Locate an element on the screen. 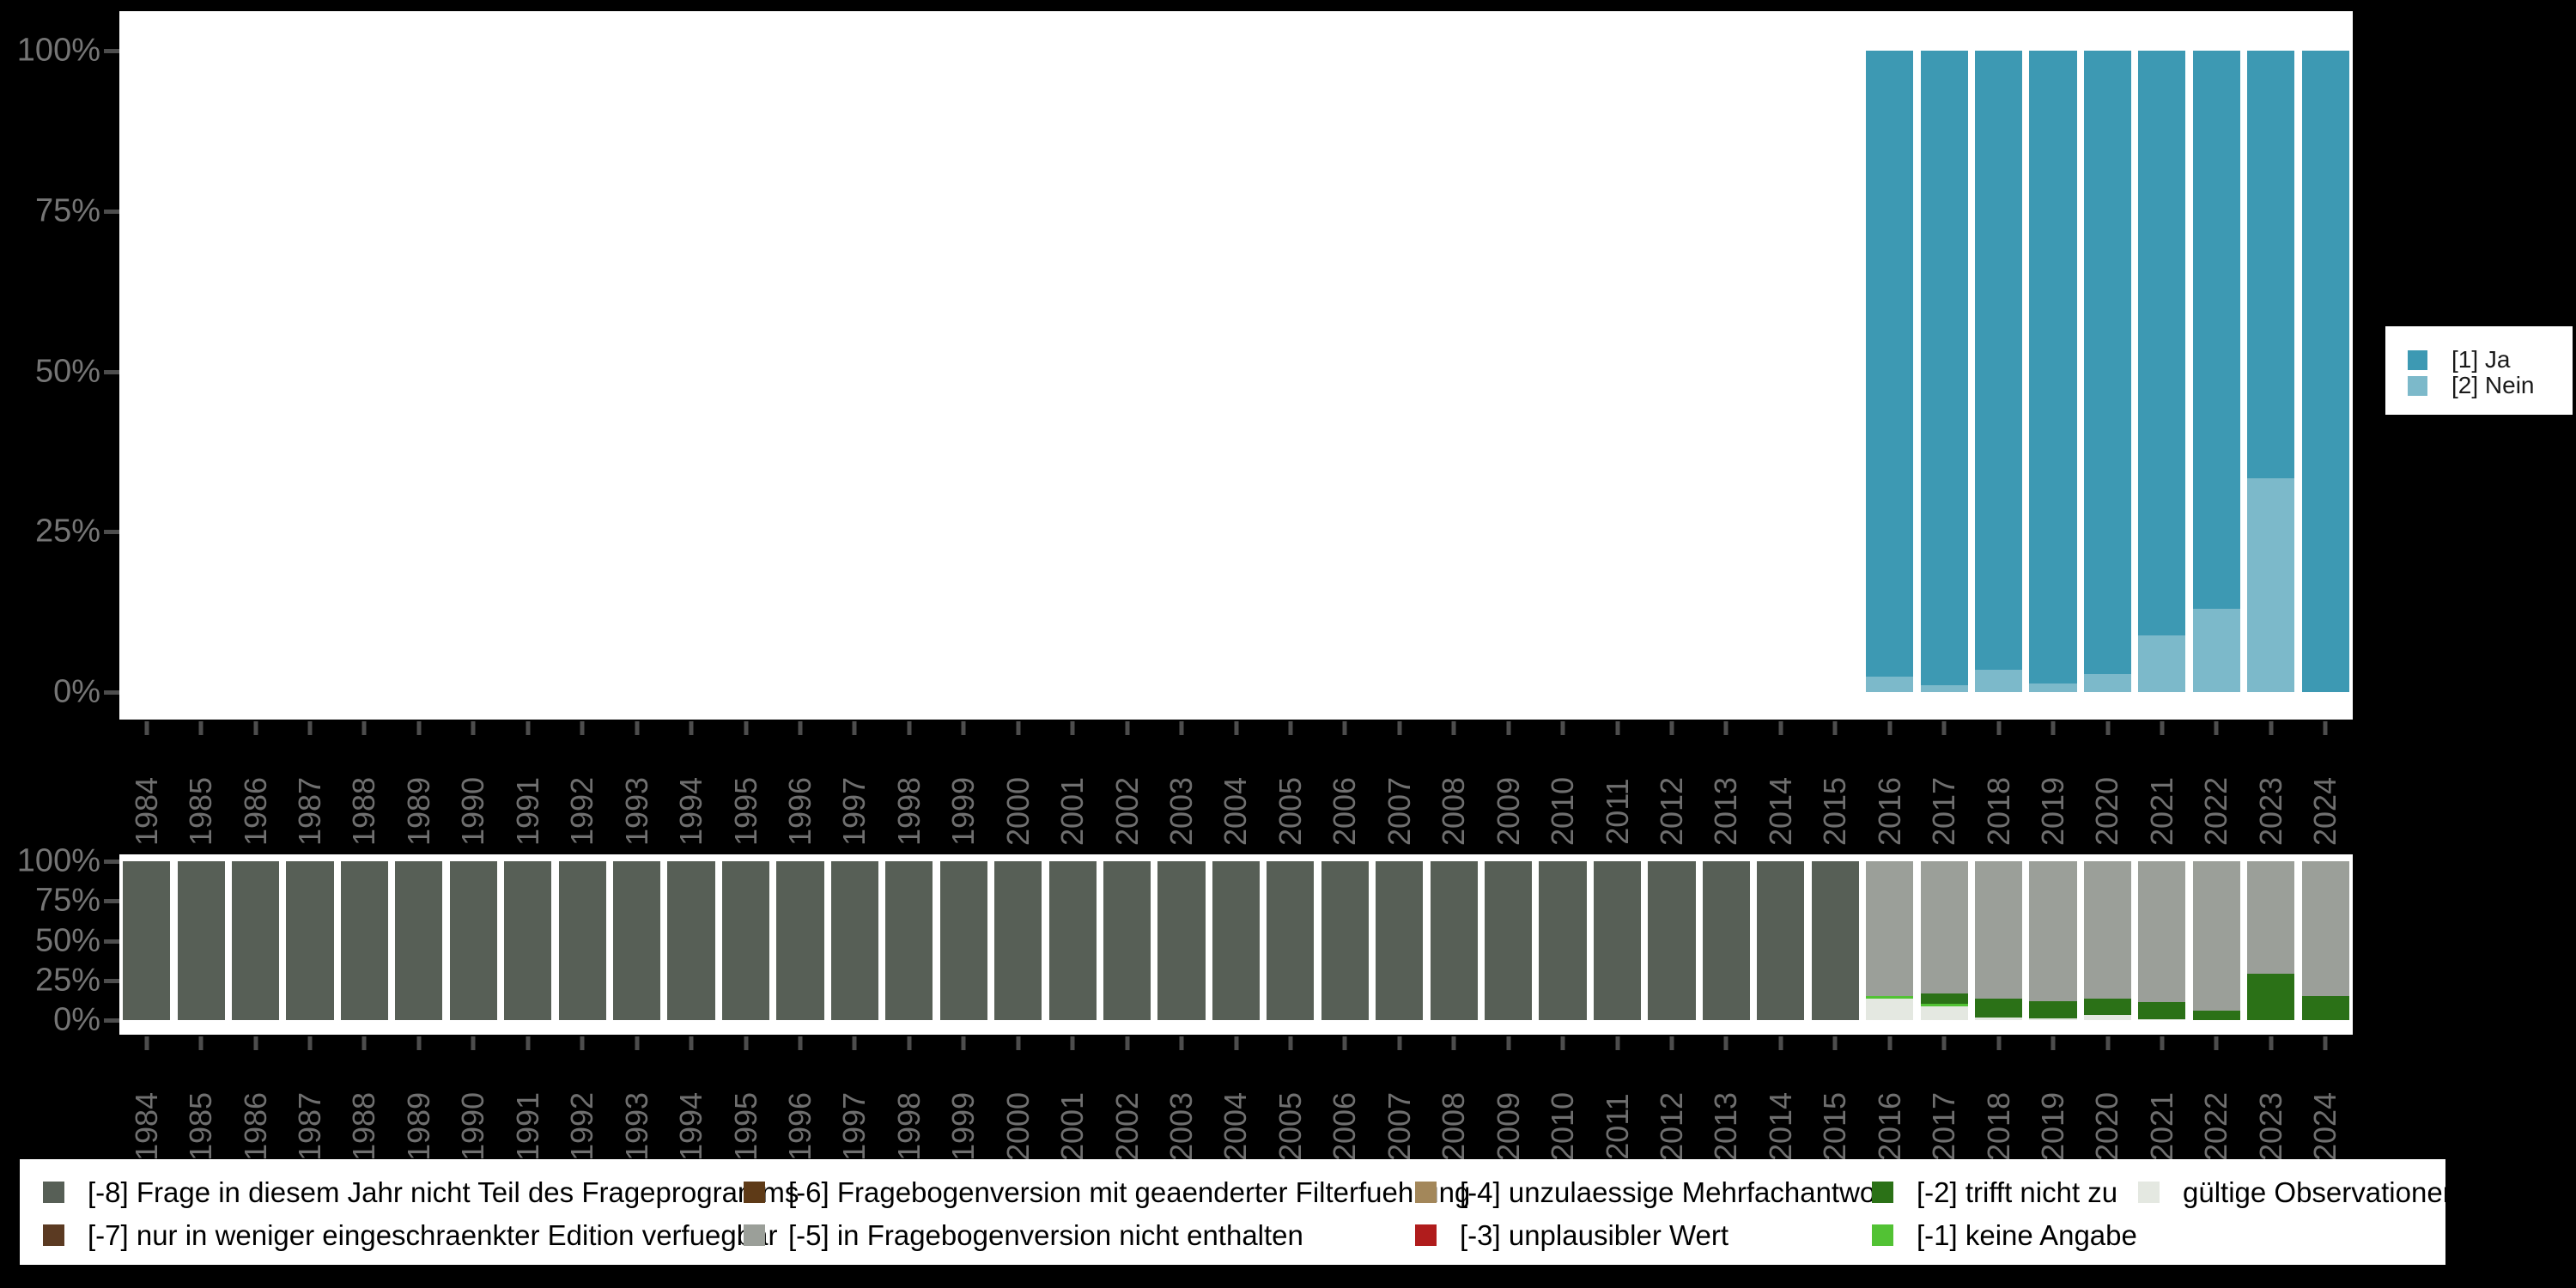  bar-1986 is located at coordinates (255, 371).